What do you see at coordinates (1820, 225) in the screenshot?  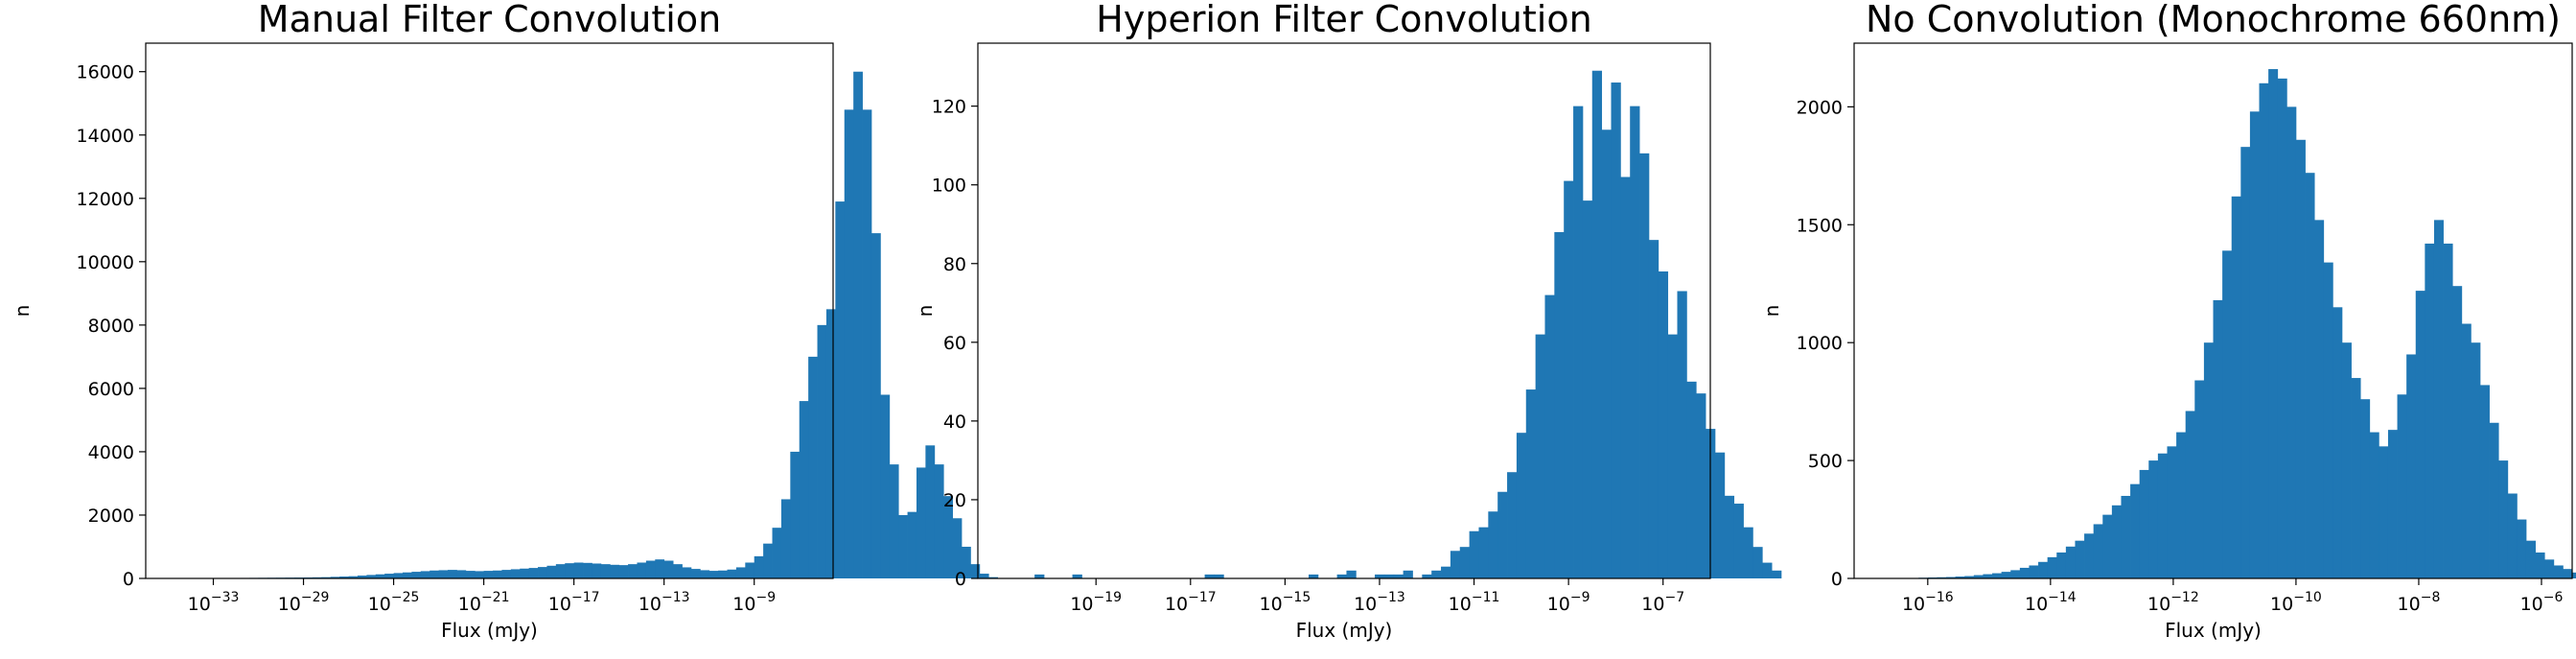 I see `y-tick-label: 1500` at bounding box center [1820, 225].